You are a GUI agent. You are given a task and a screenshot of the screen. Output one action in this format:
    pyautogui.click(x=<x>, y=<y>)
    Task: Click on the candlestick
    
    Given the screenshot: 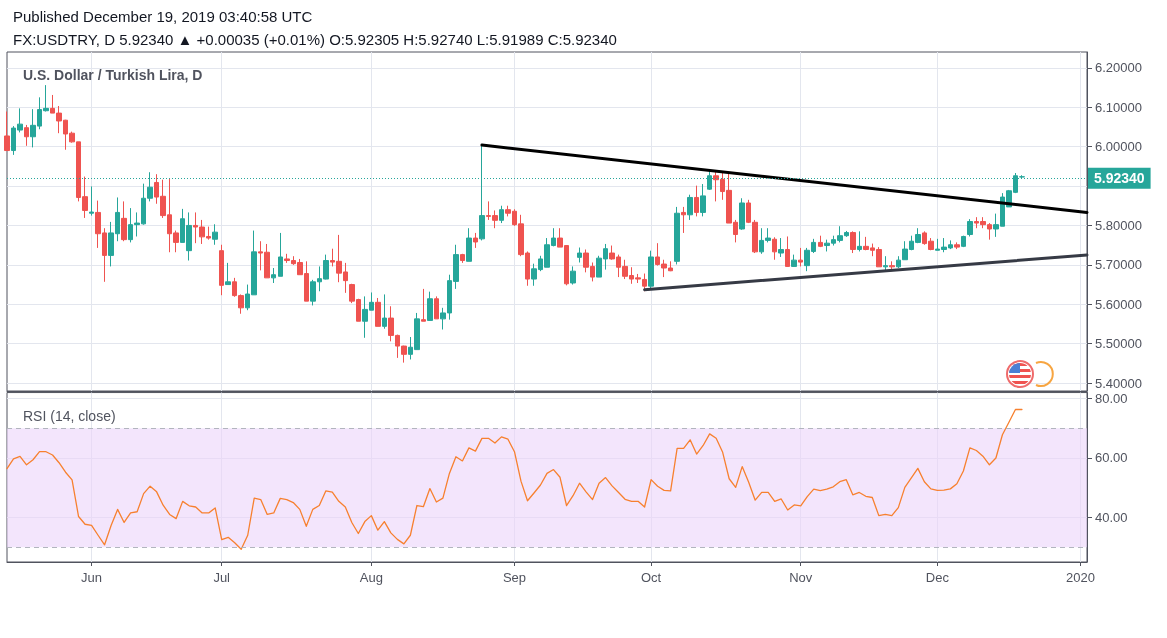 What is the action you would take?
    pyautogui.click(x=7, y=131)
    